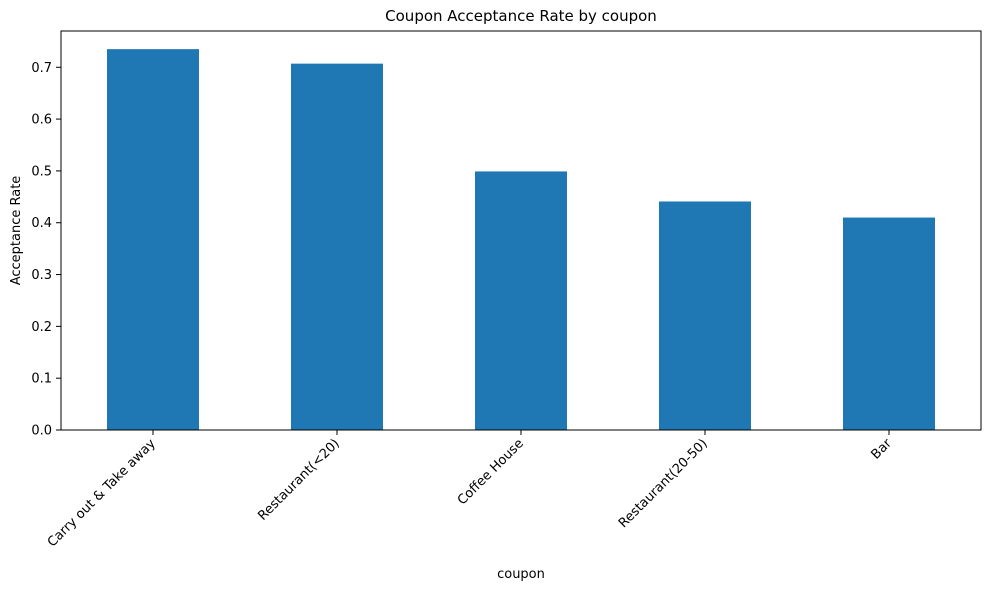  What do you see at coordinates (102, 493) in the screenshot?
I see `x-tick-label: Carry out & Take away` at bounding box center [102, 493].